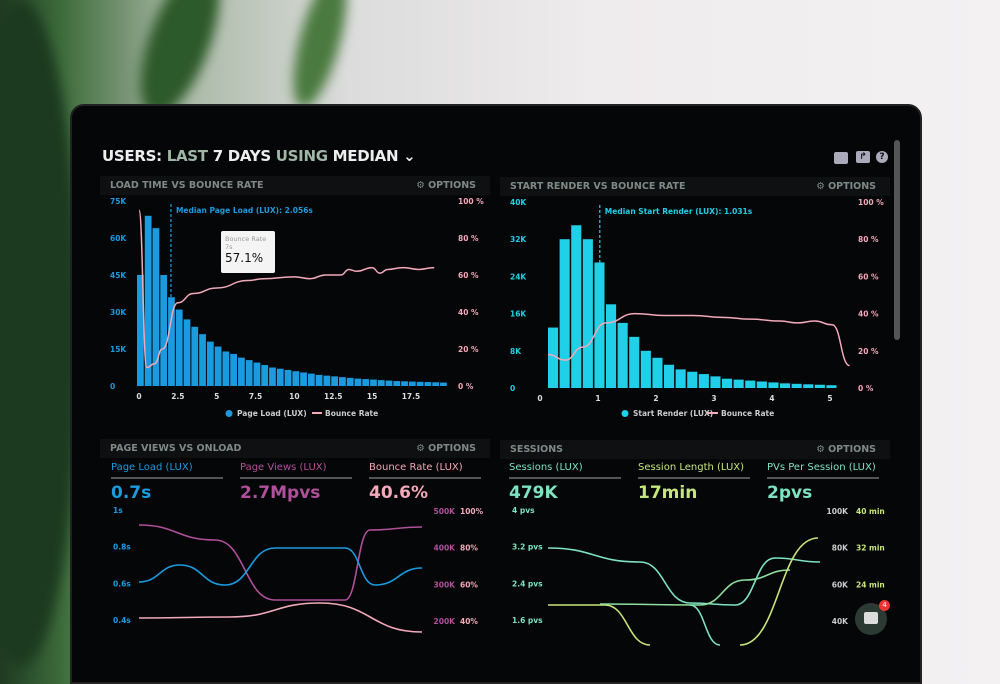 The width and height of the screenshot is (1000, 684). What do you see at coordinates (122, 620) in the screenshot?
I see `y-tick-label: 0.4s` at bounding box center [122, 620].